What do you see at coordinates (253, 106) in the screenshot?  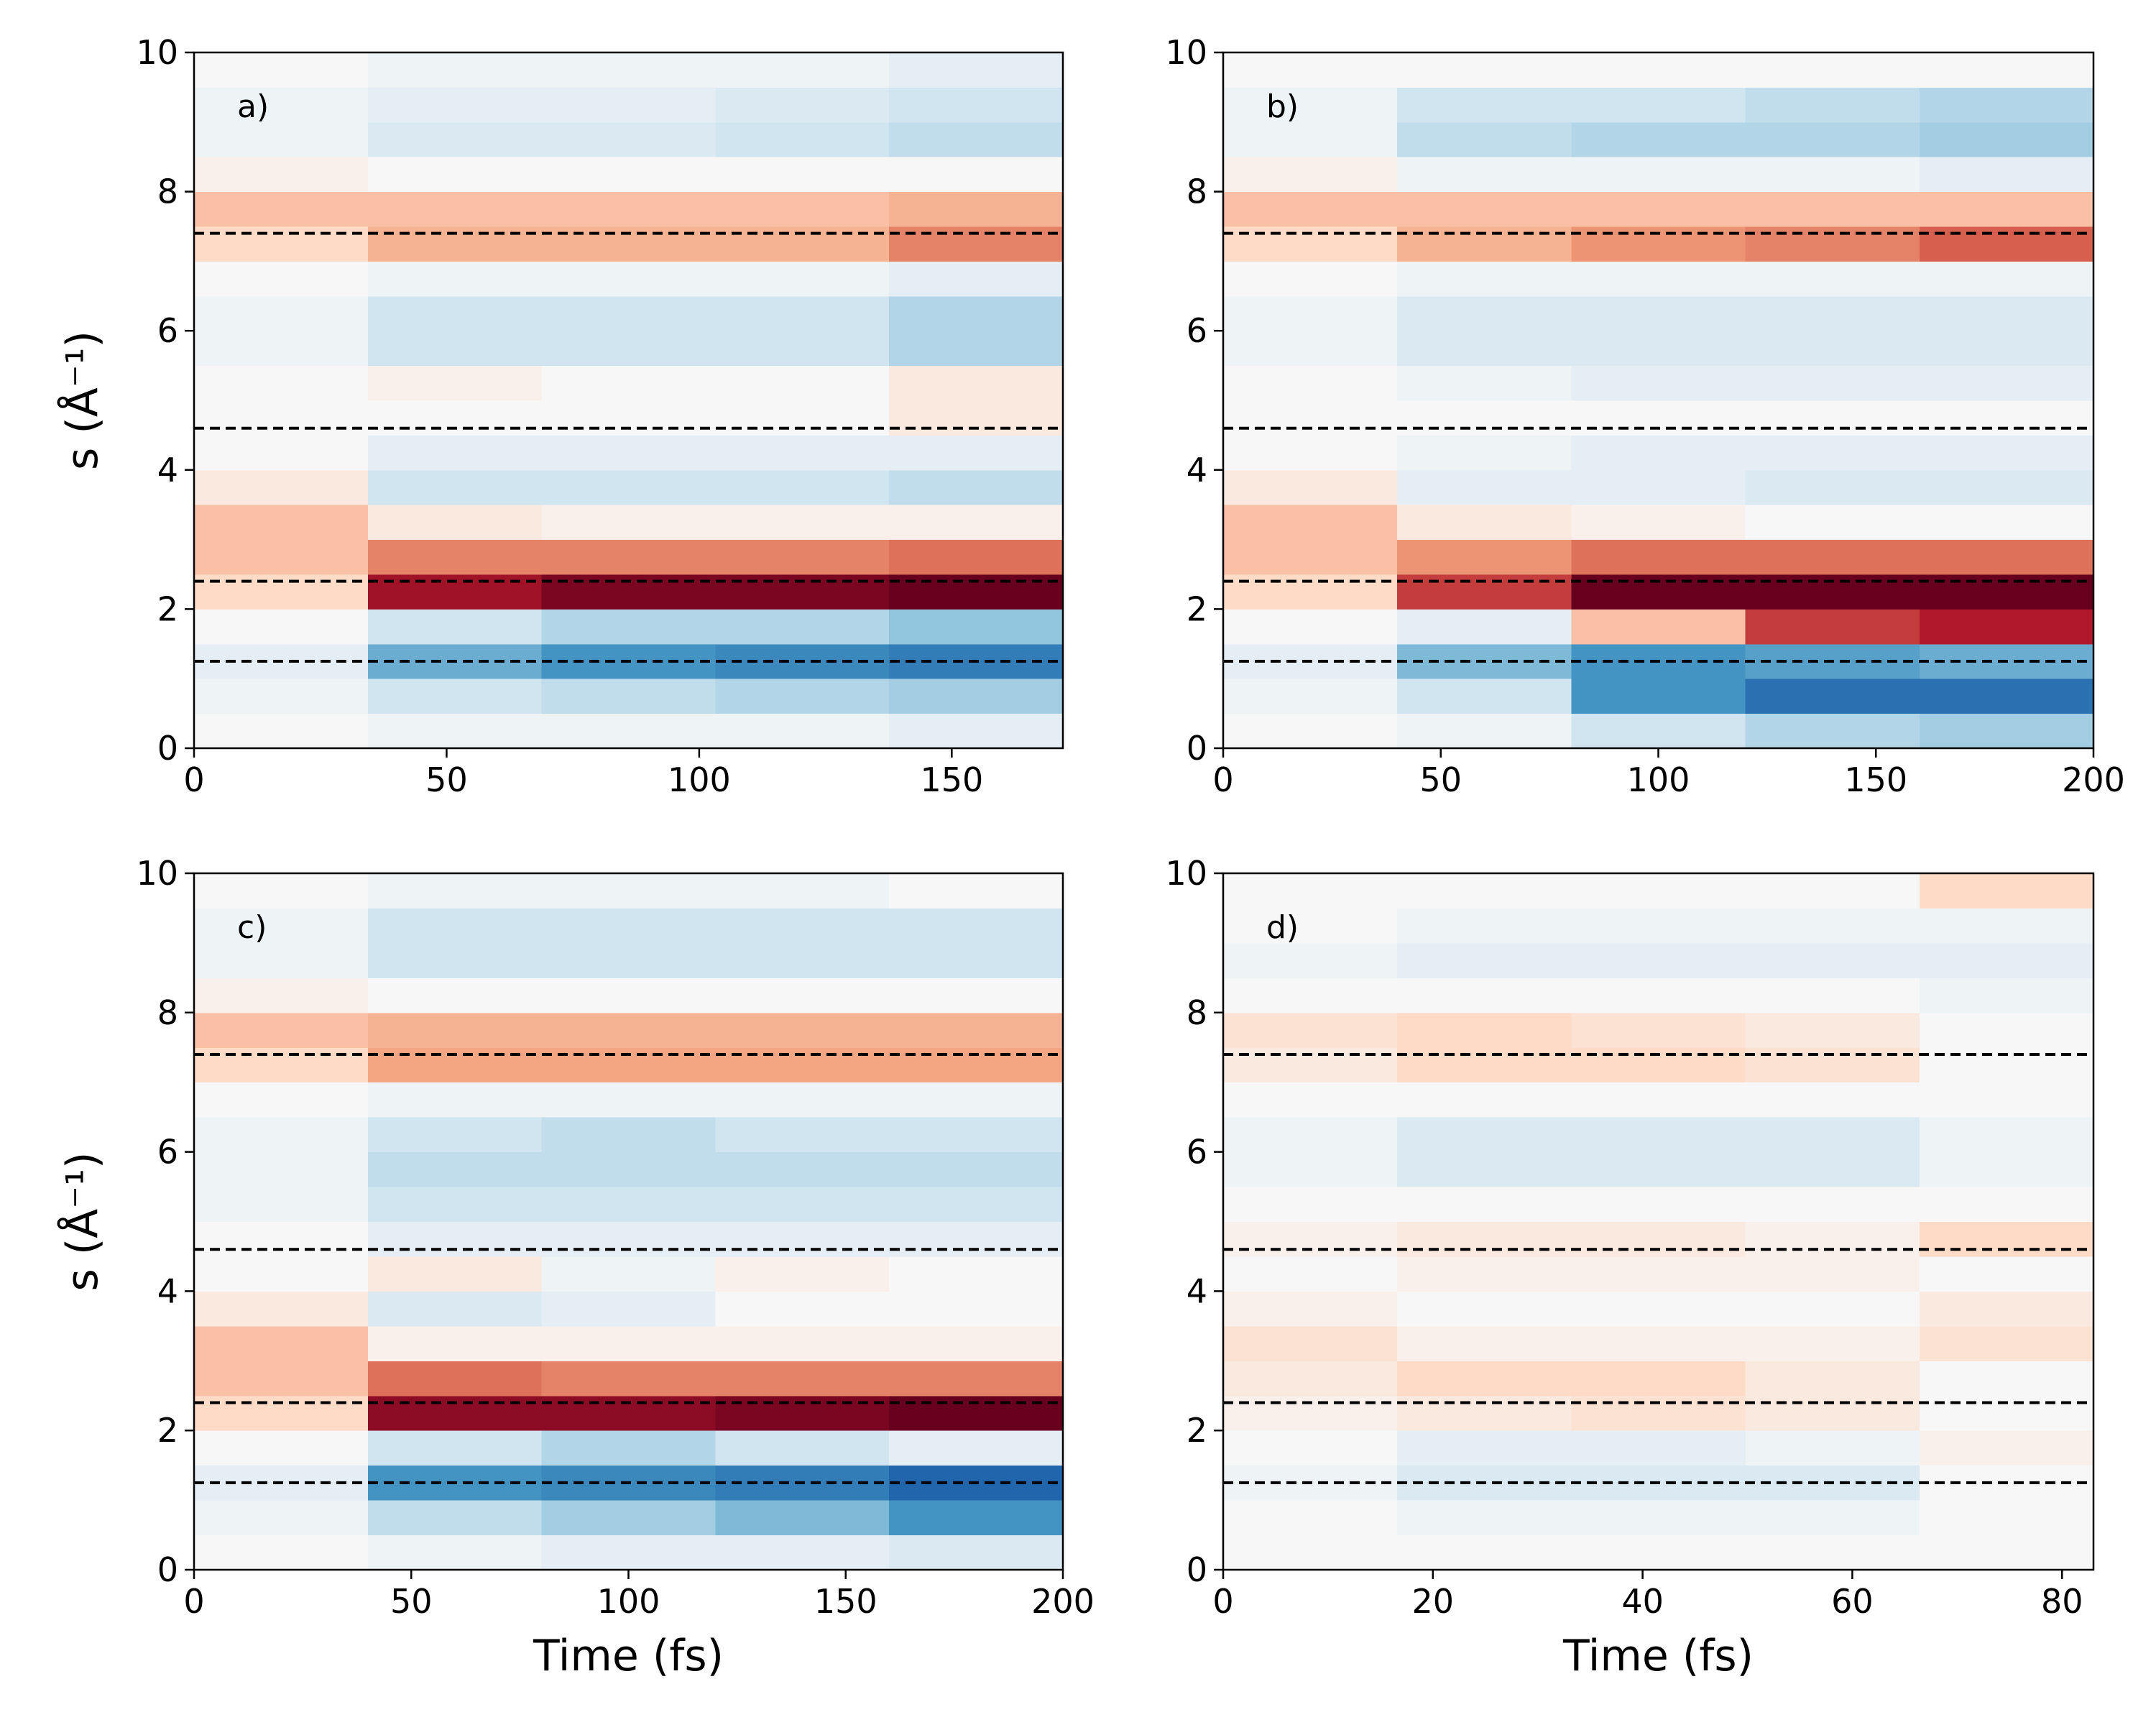 I see `panel-label: a)` at bounding box center [253, 106].